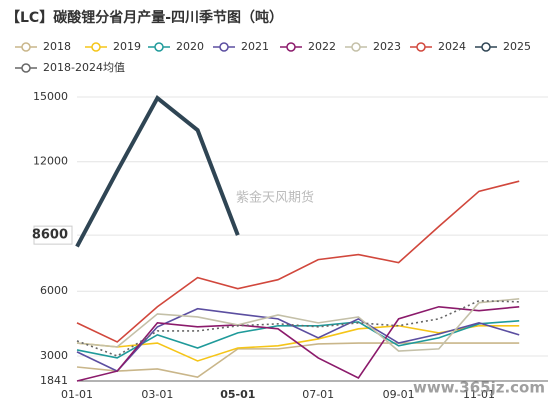 This screenshot has width=550, height=409. I want to click on y-tick-label: 8600, so click(50, 235).